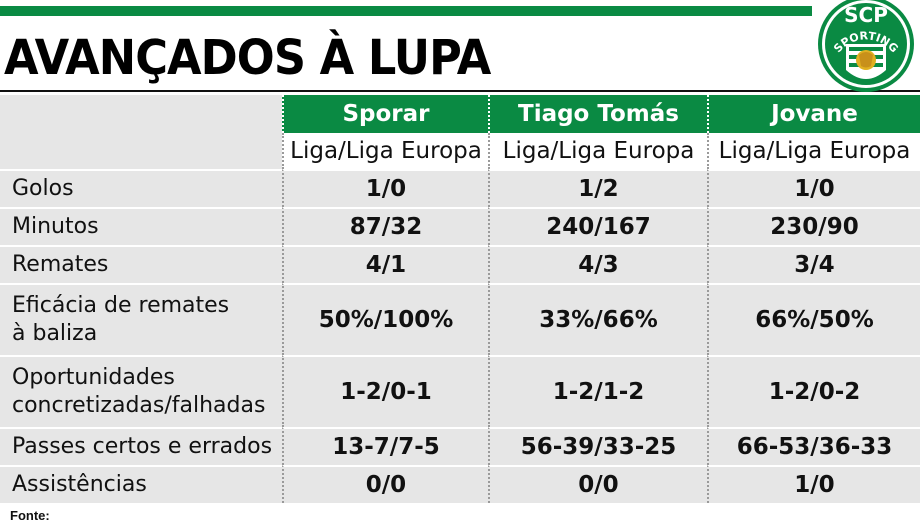 This screenshot has height=523, width=920. What do you see at coordinates (406, 11) in the screenshot?
I see `top-green-bar` at bounding box center [406, 11].